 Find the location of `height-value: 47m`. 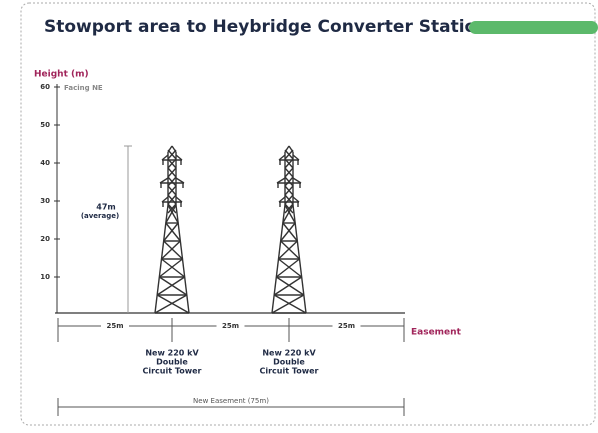

height-value: 47m is located at coordinates (105, 207).